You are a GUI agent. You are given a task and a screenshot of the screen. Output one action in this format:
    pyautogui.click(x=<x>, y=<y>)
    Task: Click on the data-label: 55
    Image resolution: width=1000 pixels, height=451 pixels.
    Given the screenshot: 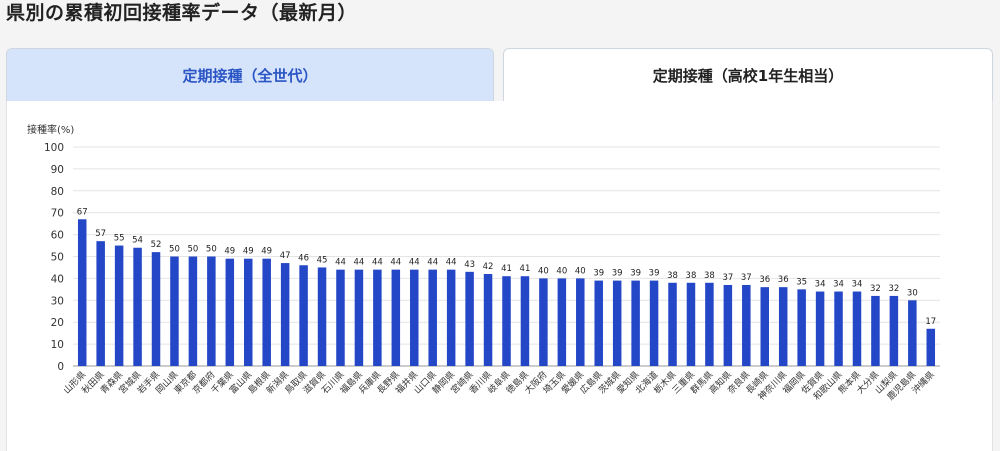 What is the action you would take?
    pyautogui.click(x=119, y=239)
    